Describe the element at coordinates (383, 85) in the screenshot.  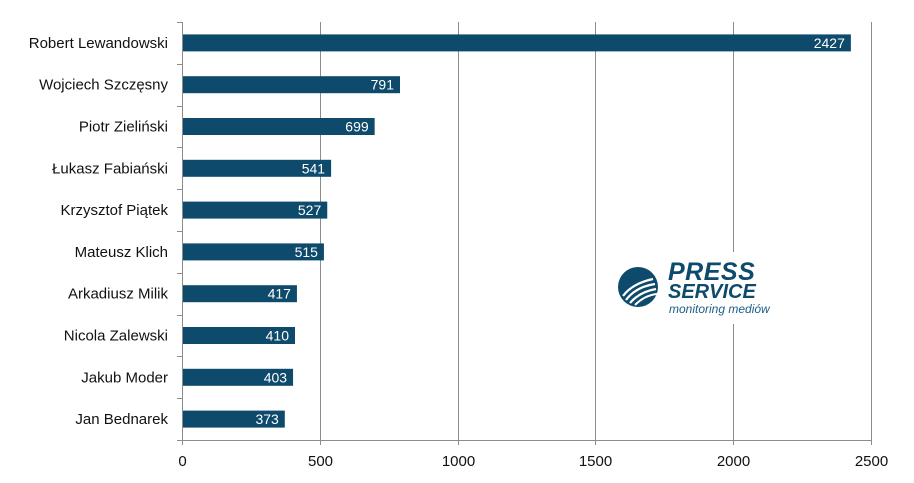
I see `data-label-2: 791` at that location.